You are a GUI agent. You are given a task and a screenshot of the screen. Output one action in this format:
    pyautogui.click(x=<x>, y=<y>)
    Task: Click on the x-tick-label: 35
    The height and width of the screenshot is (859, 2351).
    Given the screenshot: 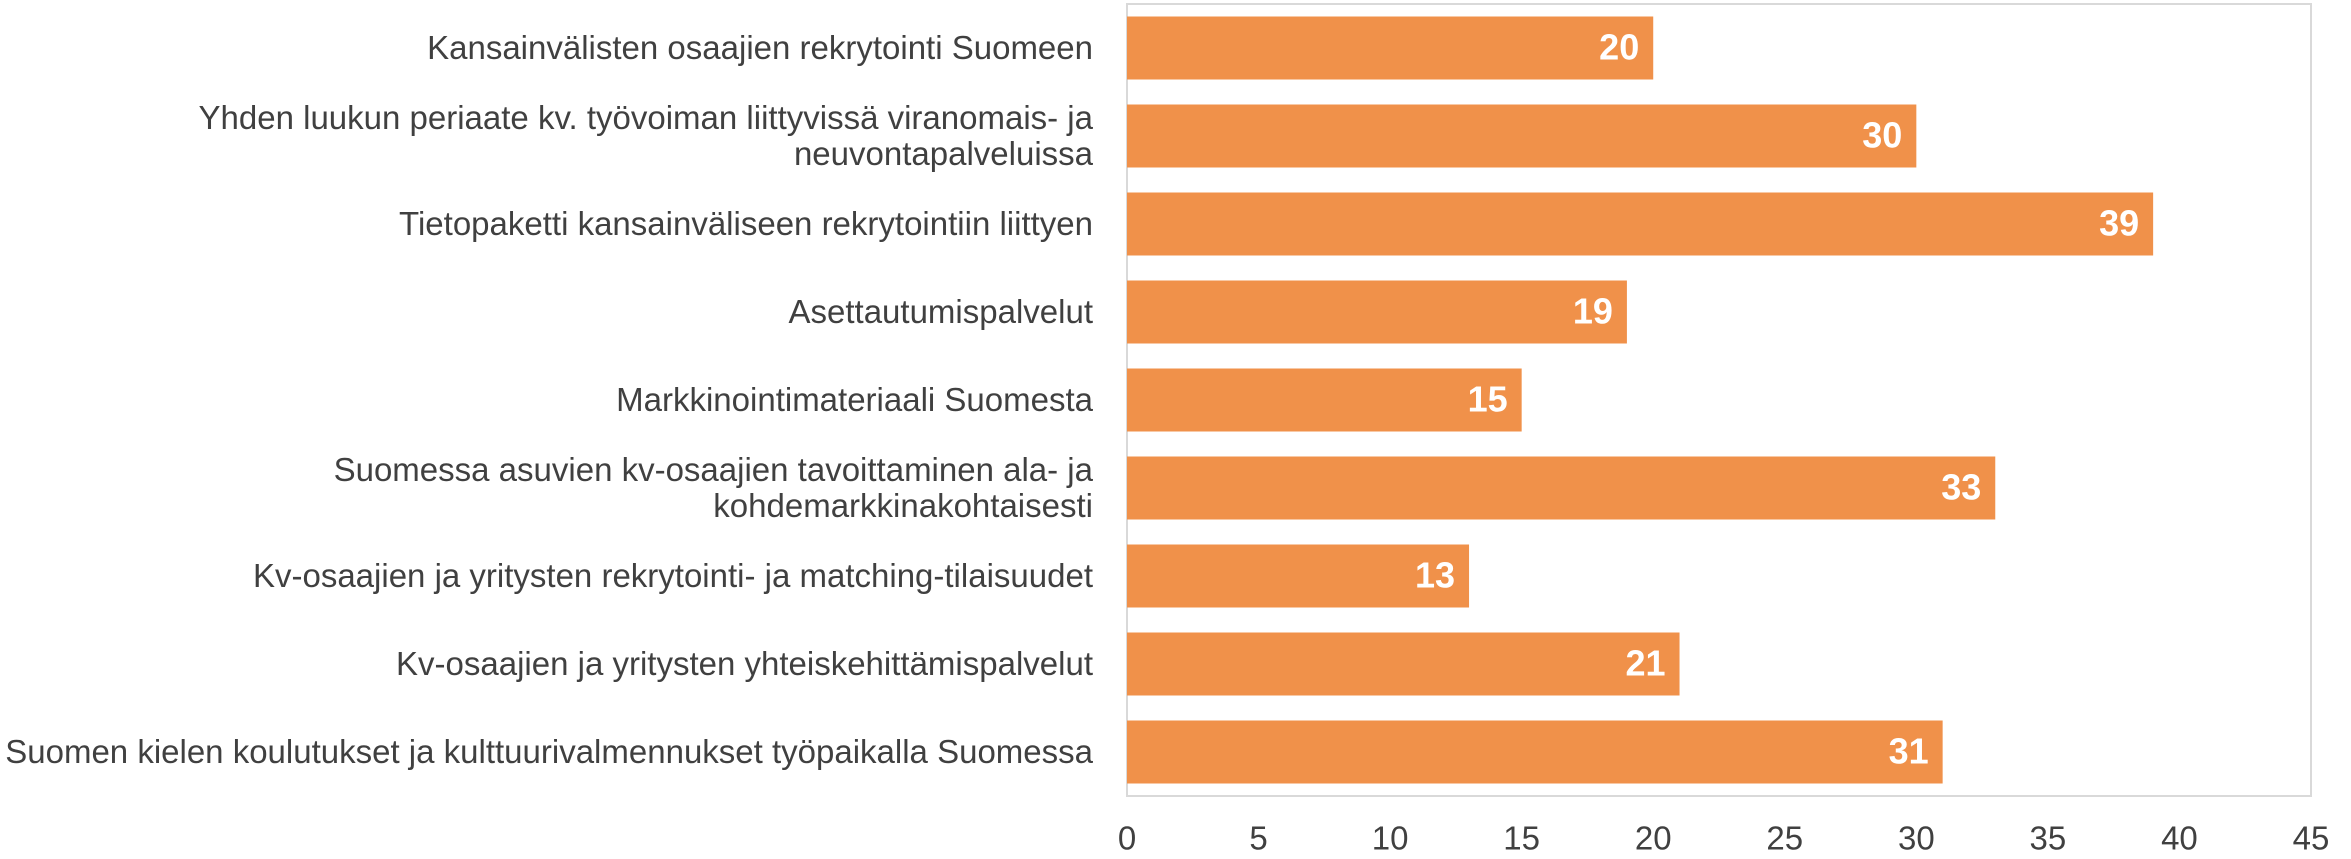 What is the action you would take?
    pyautogui.click(x=2048, y=838)
    